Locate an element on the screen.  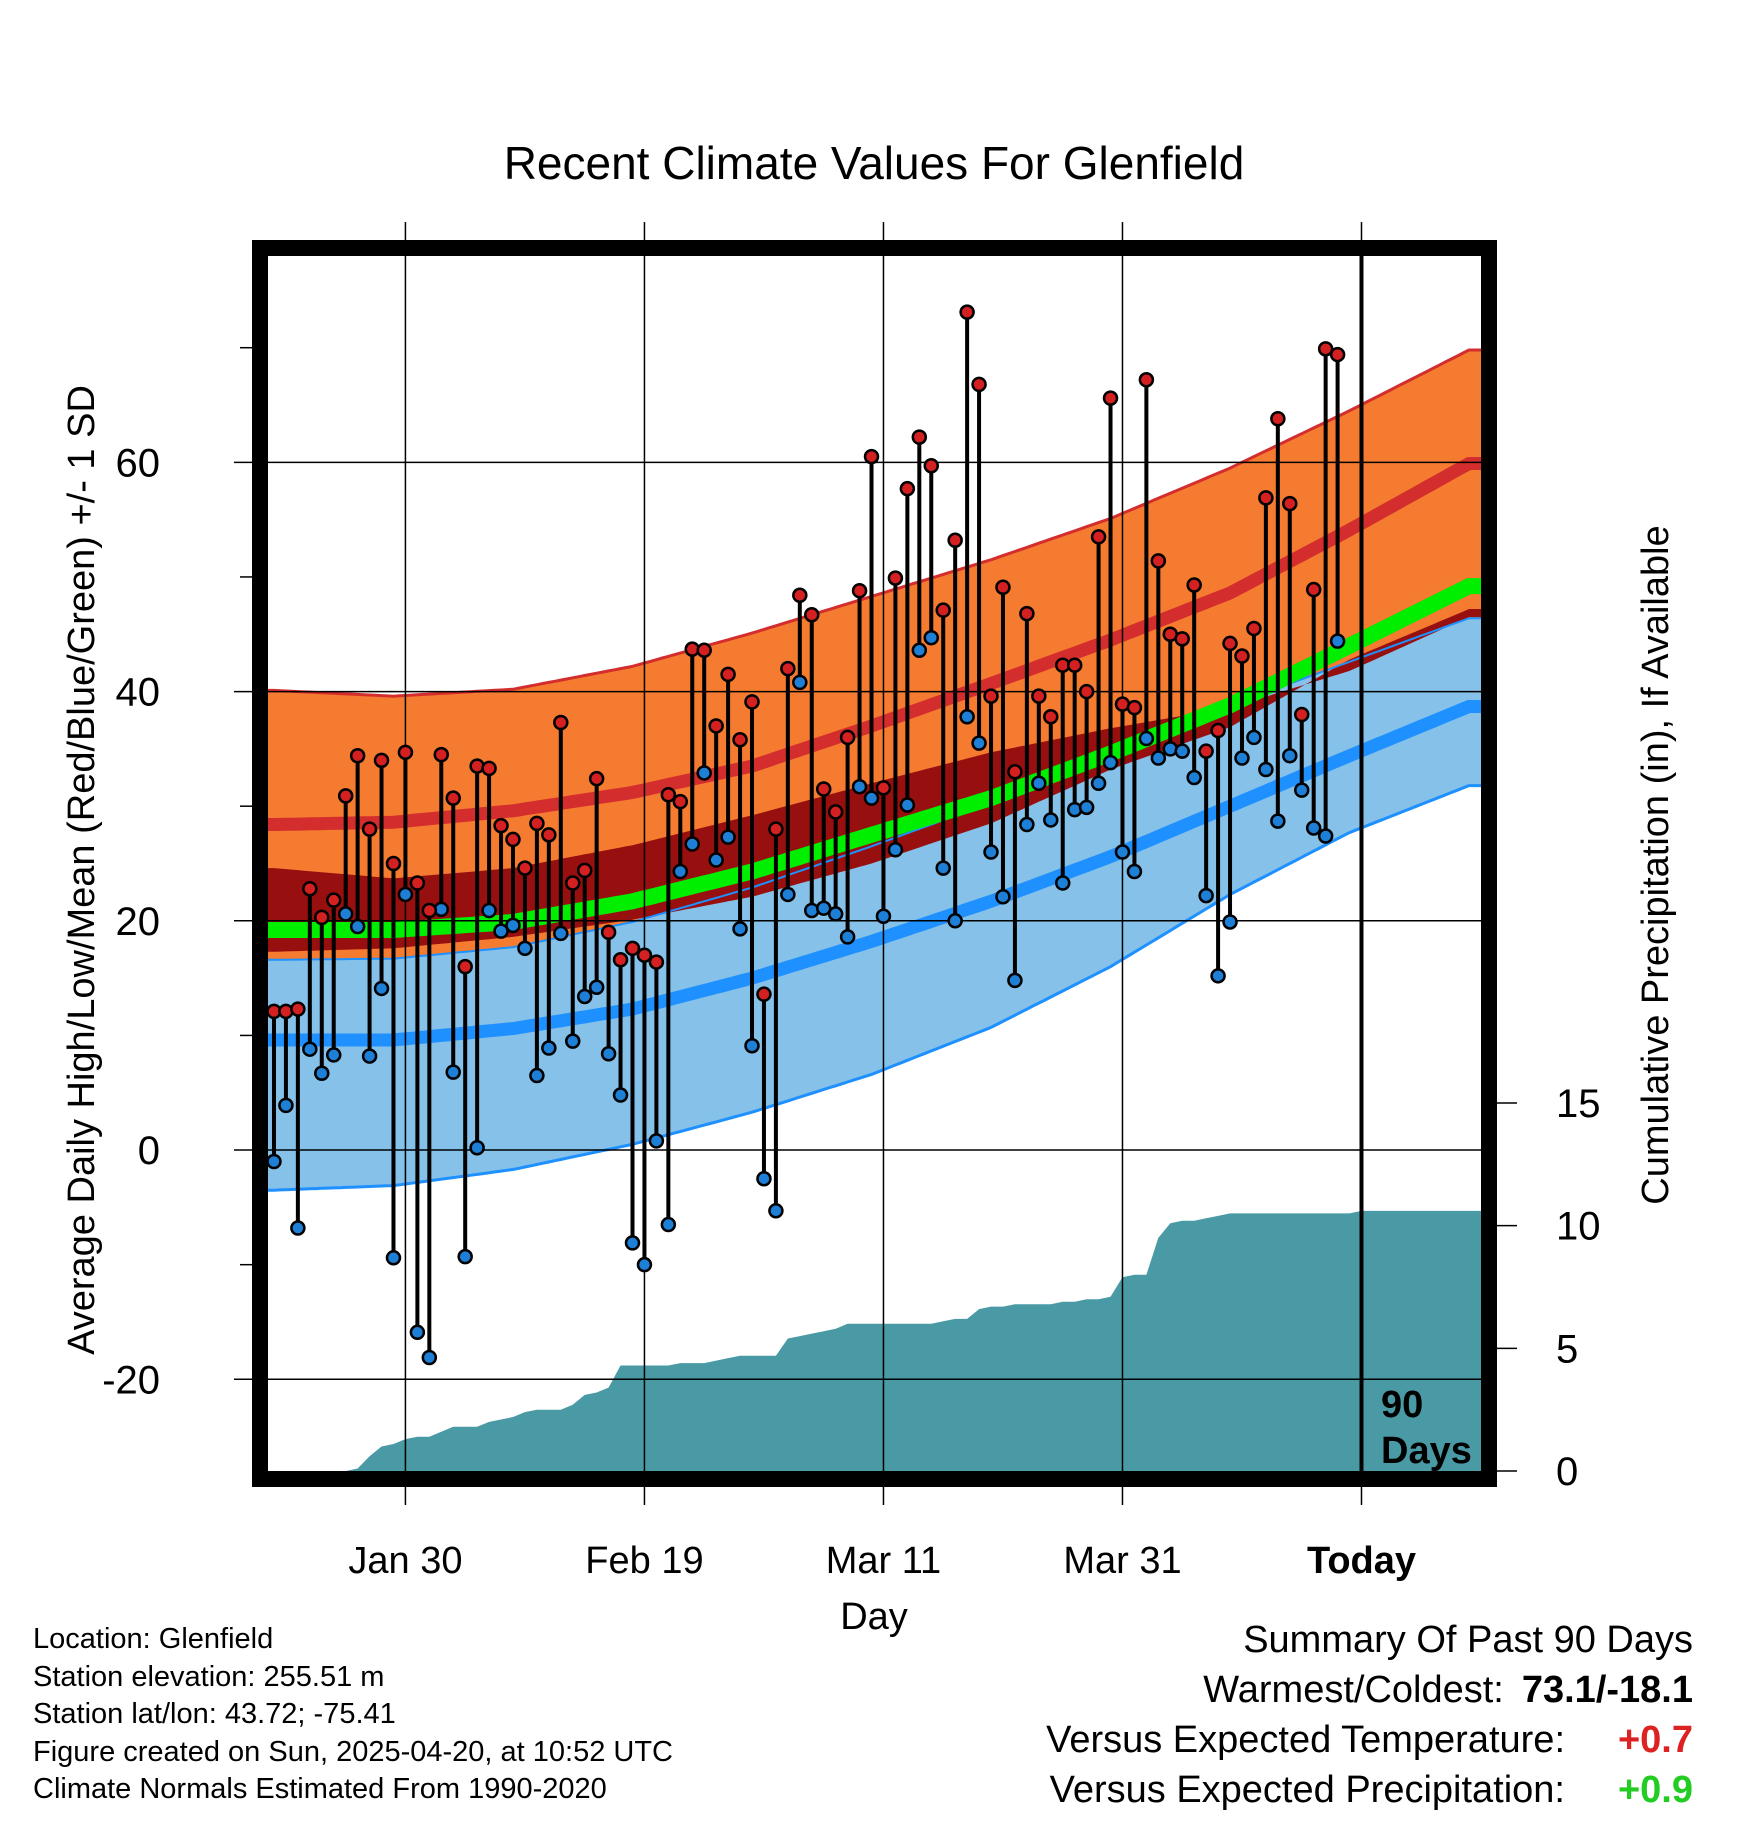
y-left-tick-label: 0 is located at coordinates (149, 1151).